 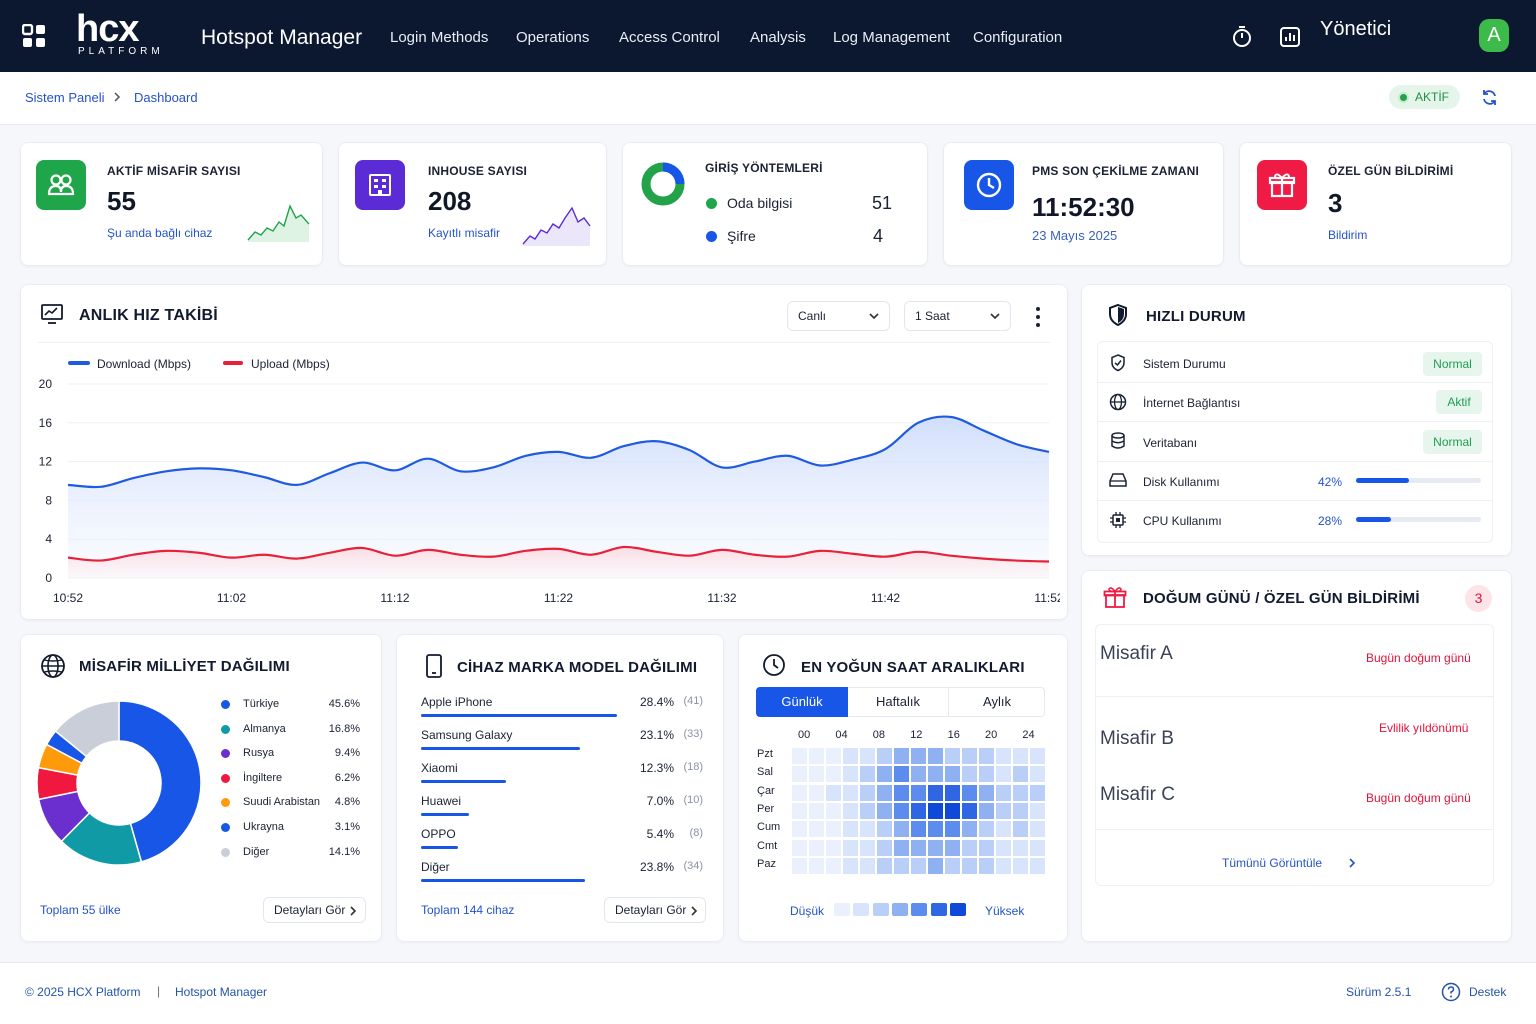 What do you see at coordinates (1356, 29) in the screenshot?
I see `user-name: Yönetici` at bounding box center [1356, 29].